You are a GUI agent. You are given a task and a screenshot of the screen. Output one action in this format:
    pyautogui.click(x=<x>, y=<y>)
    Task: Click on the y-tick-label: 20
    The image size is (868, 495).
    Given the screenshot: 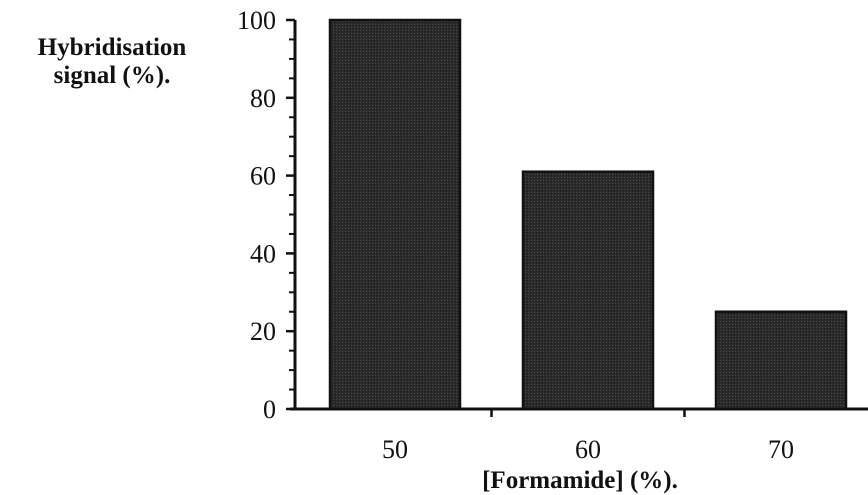 What is the action you would take?
    pyautogui.click(x=263, y=331)
    